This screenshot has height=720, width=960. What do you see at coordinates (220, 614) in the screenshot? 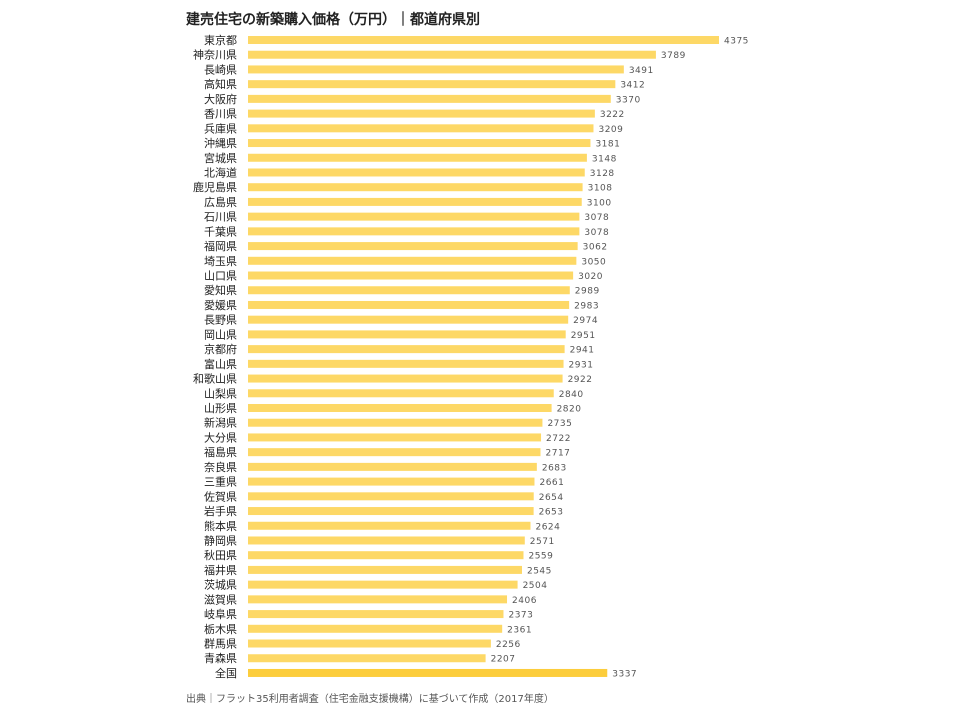
I see `category-label: 岐阜県` at bounding box center [220, 614].